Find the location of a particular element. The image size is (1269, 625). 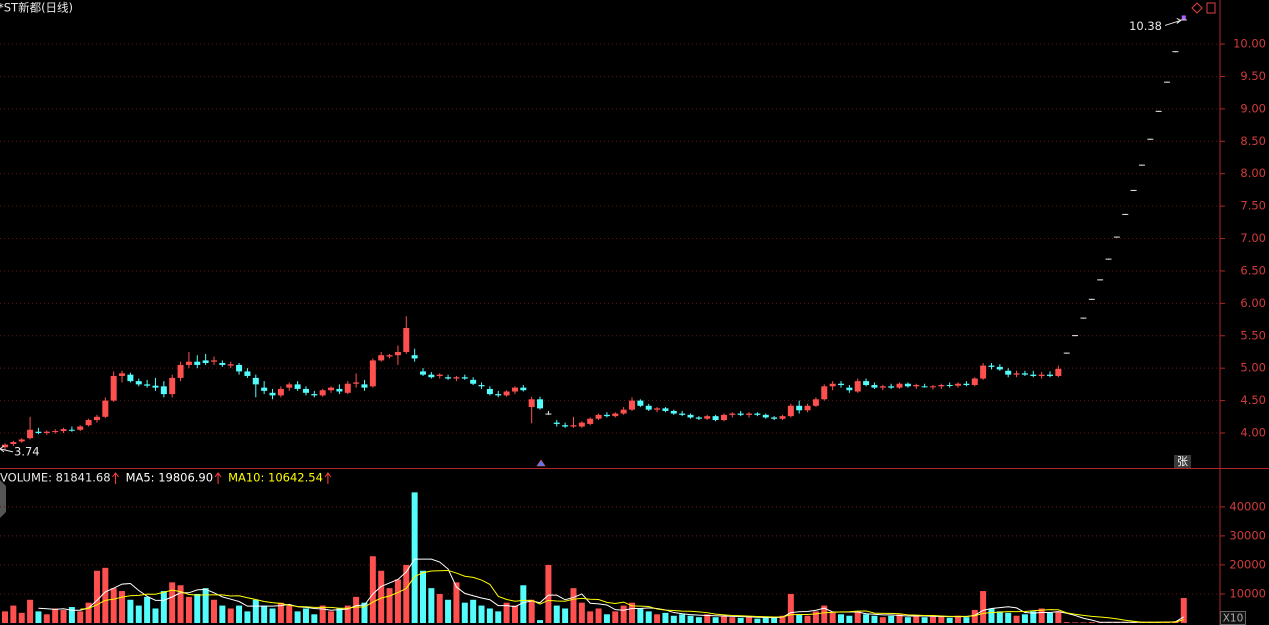

ma-line is located at coordinates (632, 596).